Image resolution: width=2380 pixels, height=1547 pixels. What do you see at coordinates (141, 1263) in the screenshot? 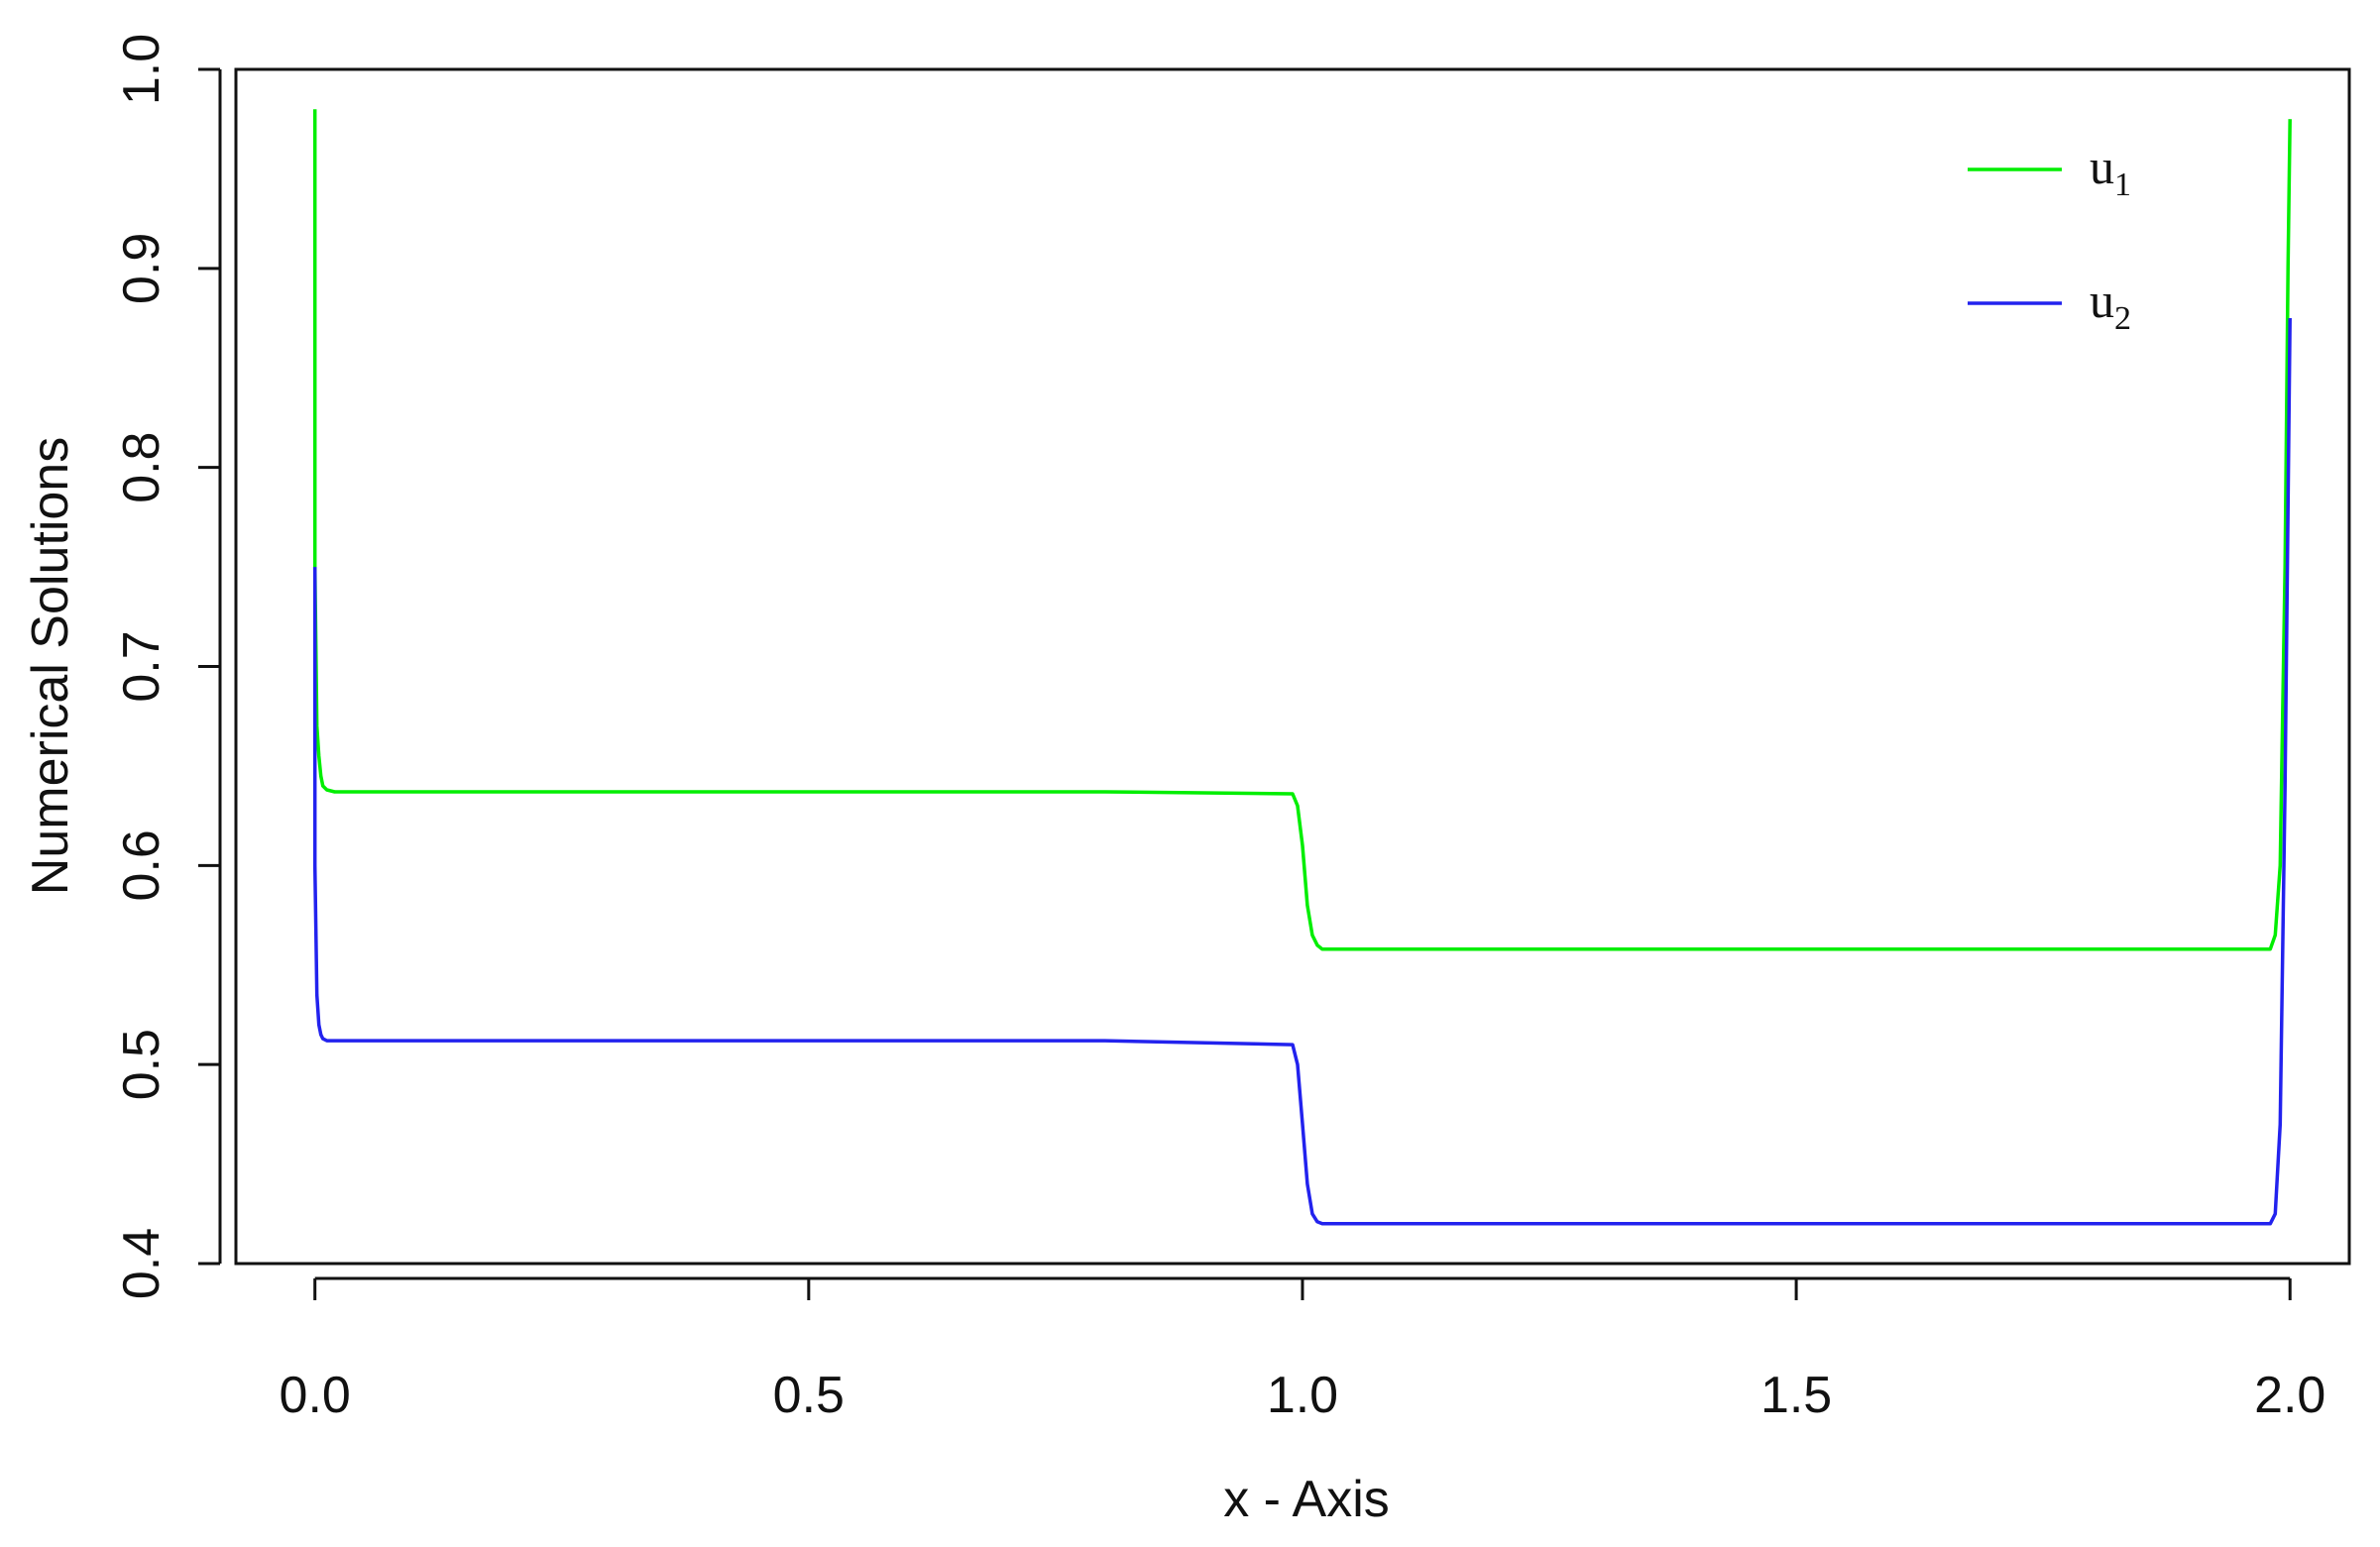
I see `y-tick-label: 0.4` at bounding box center [141, 1263].